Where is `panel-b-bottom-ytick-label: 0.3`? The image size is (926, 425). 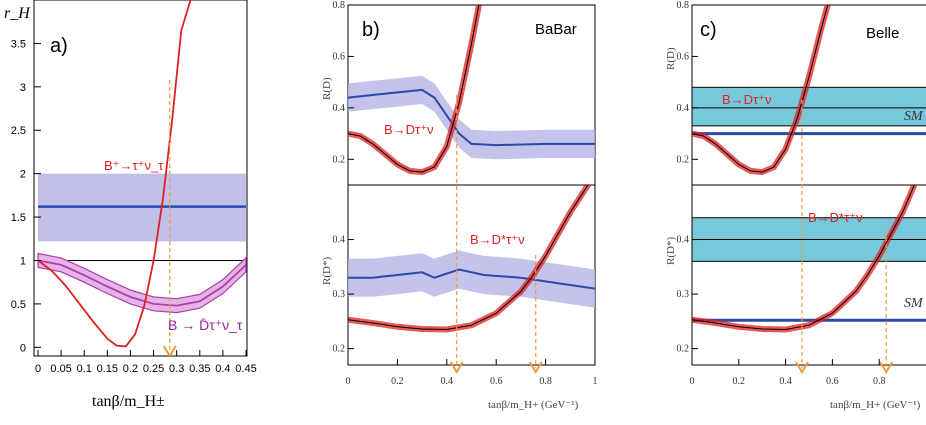
panel-b-bottom-ytick-label: 0.3 is located at coordinates (339, 294).